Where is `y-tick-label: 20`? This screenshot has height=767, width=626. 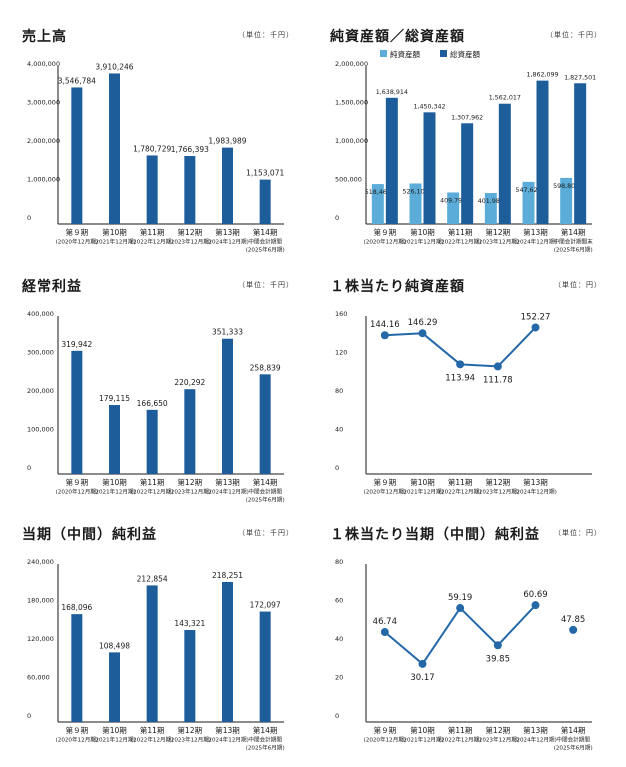
y-tick-label: 20 is located at coordinates (339, 678).